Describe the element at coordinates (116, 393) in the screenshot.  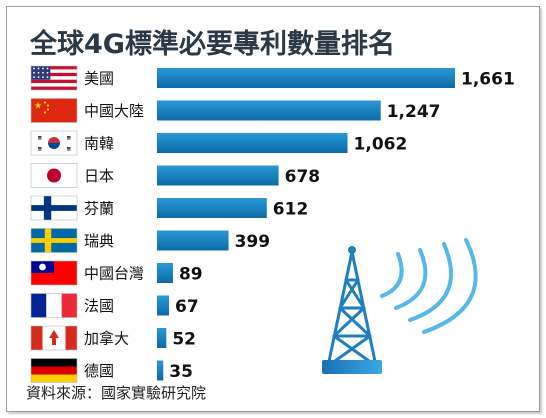
I see `source-note: 資料來源：國家實驗研究院` at that location.